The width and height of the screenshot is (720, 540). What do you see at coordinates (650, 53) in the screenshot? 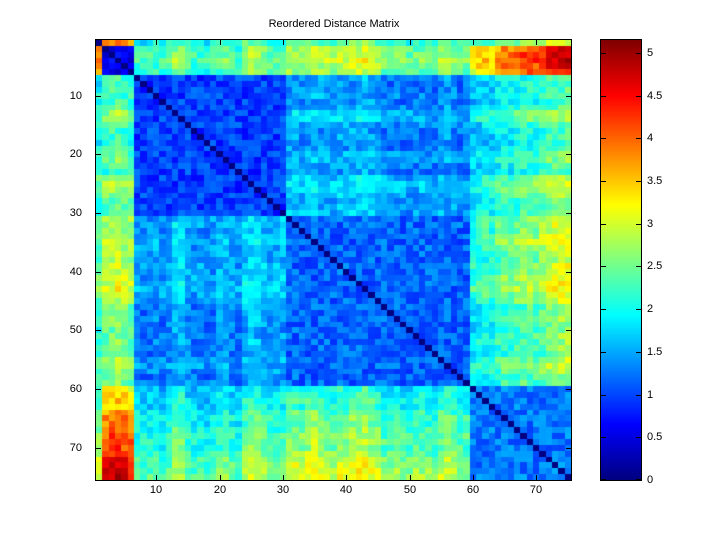
I see `colorbar-tick-label: 5` at bounding box center [650, 53].